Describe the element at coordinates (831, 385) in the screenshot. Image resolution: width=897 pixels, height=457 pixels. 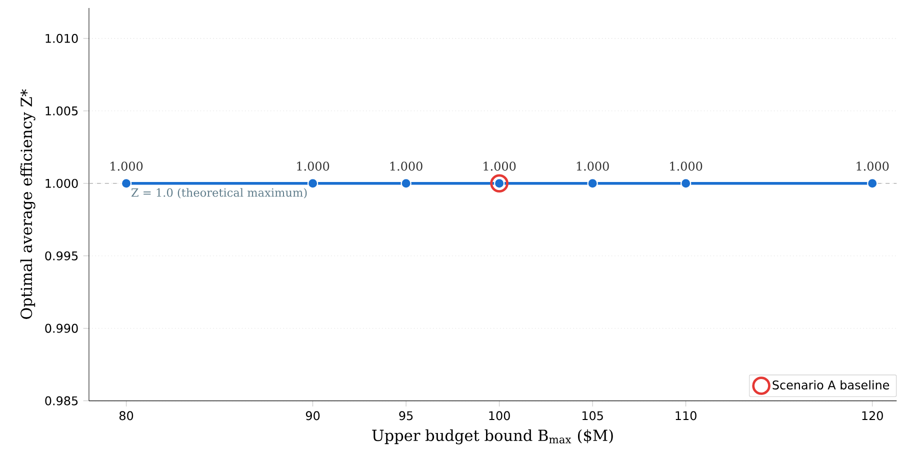
I see `legend-label: Scenario A baseline` at that location.